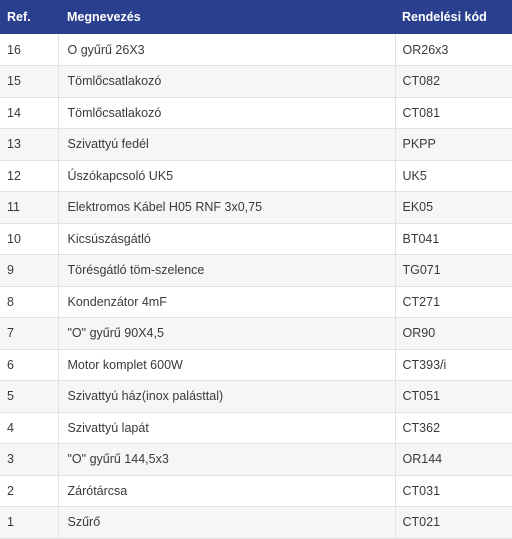 The width and height of the screenshot is (512, 539). Describe the element at coordinates (227, 522) in the screenshot. I see `row-name: Szűrő` at that location.